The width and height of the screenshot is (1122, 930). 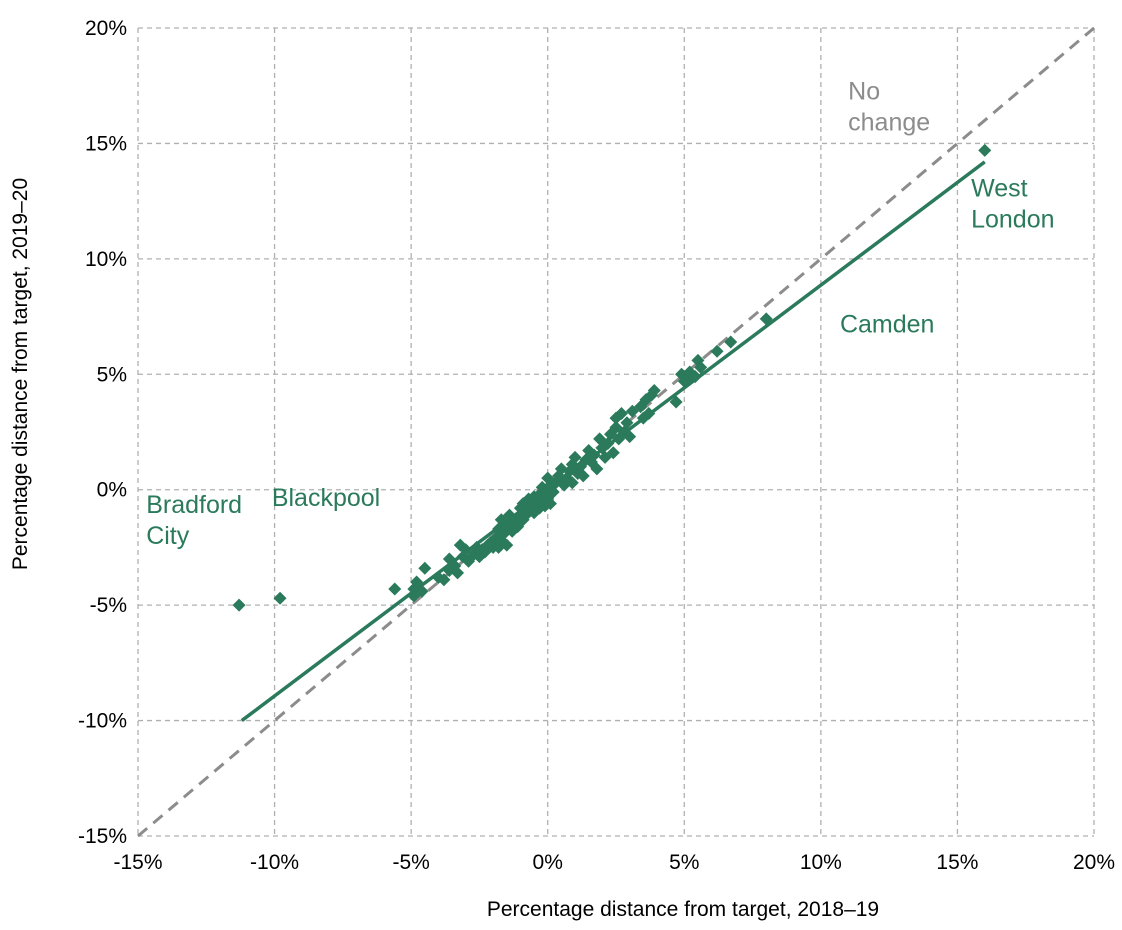 I want to click on x-tick-label: -5%, so click(x=410, y=862).